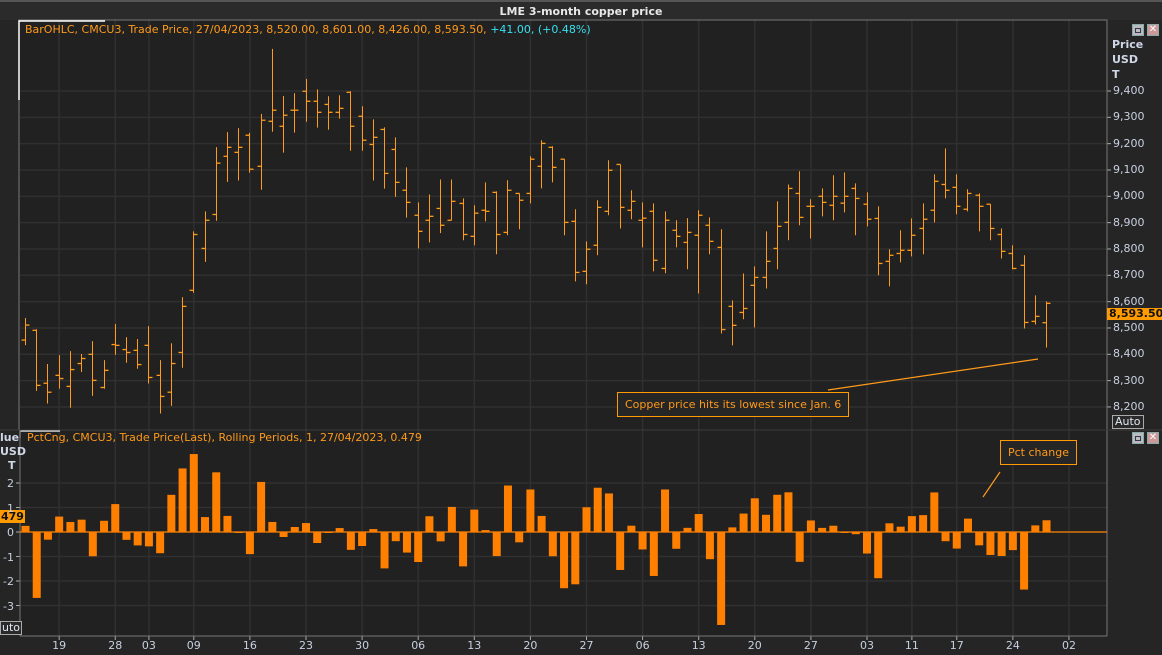 This screenshot has width=1162, height=655. What do you see at coordinates (1153, 30) in the screenshot?
I see `close-panel-icon: ✕` at bounding box center [1153, 30].